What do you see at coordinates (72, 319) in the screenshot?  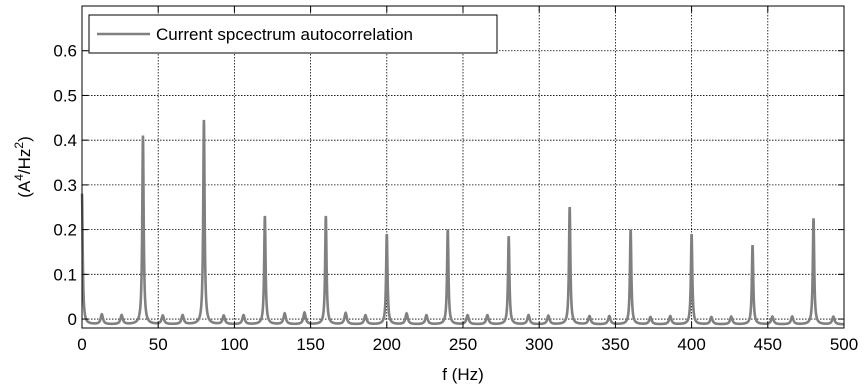 I see `y-tick-label: 0` at bounding box center [72, 319].